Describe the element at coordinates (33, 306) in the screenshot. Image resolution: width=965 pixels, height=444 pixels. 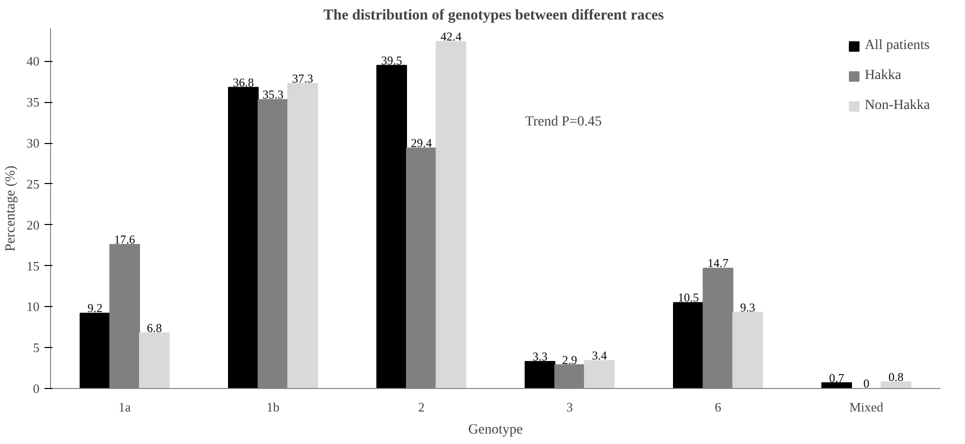
I see `y-tick-label: 10` at that location.